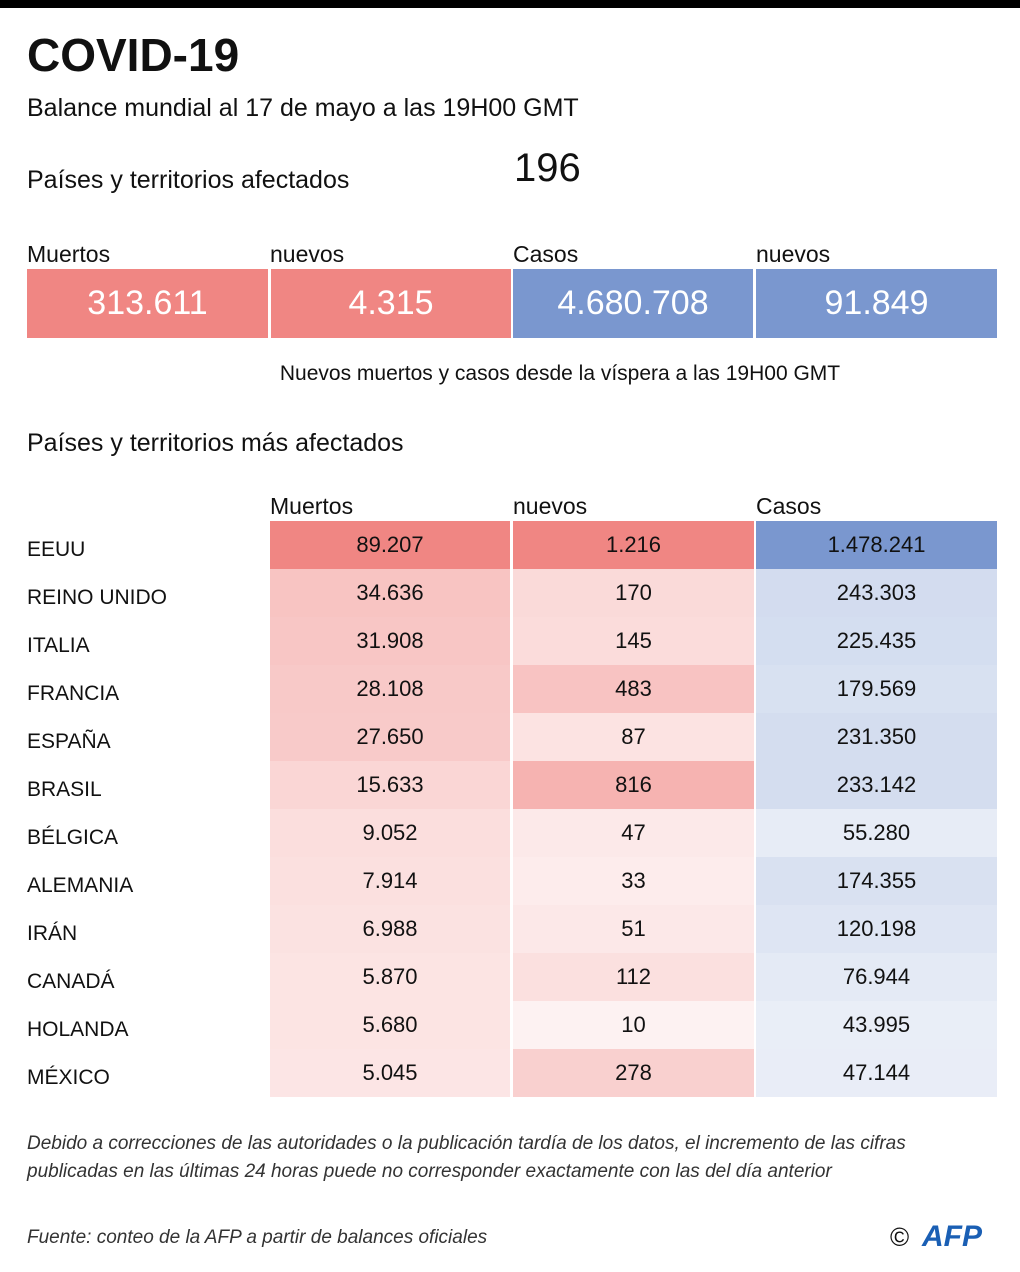 The width and height of the screenshot is (1020, 1272). What do you see at coordinates (390, 977) in the screenshot?
I see `table-cell: 5.870` at bounding box center [390, 977].